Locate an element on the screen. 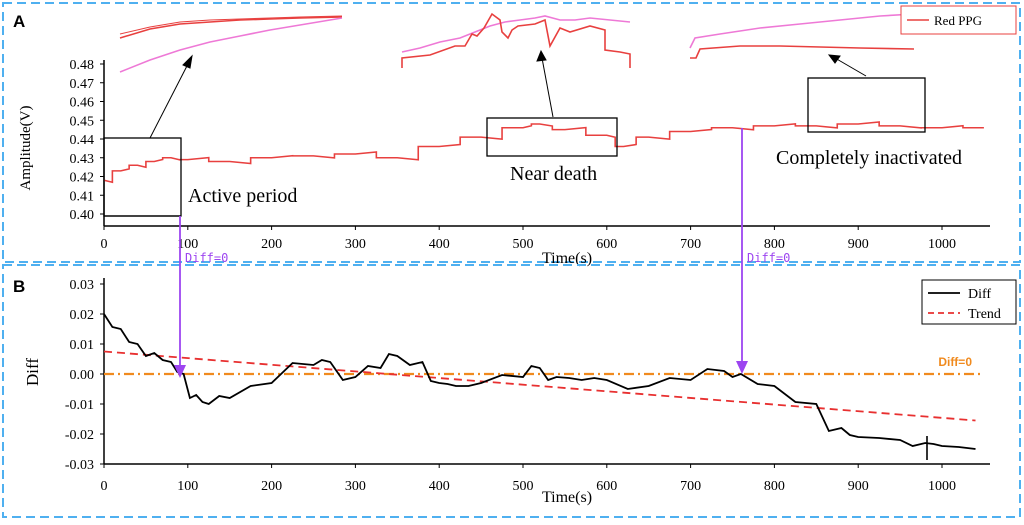 The width and height of the screenshot is (1024, 525). annotation-active: Active period is located at coordinates (242, 196).